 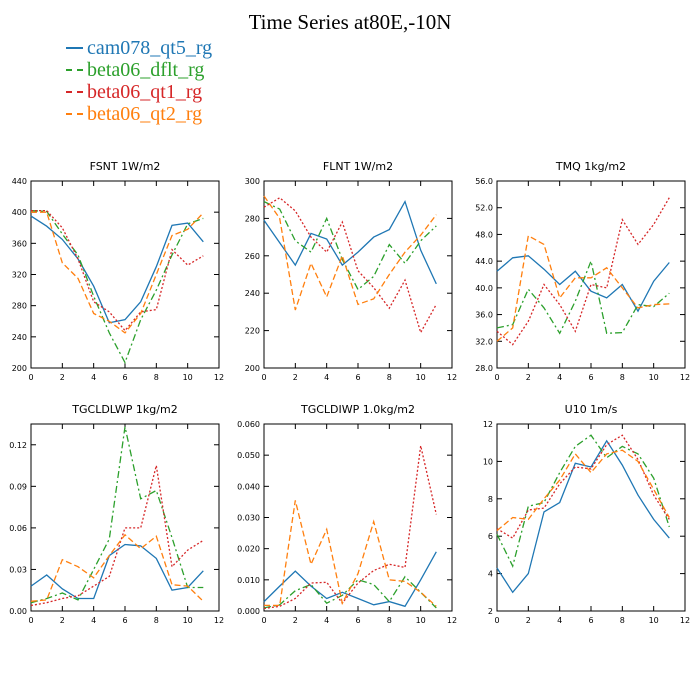 I want to click on y-tick-label-tgcldlwp: 0.12, so click(x=18, y=445).